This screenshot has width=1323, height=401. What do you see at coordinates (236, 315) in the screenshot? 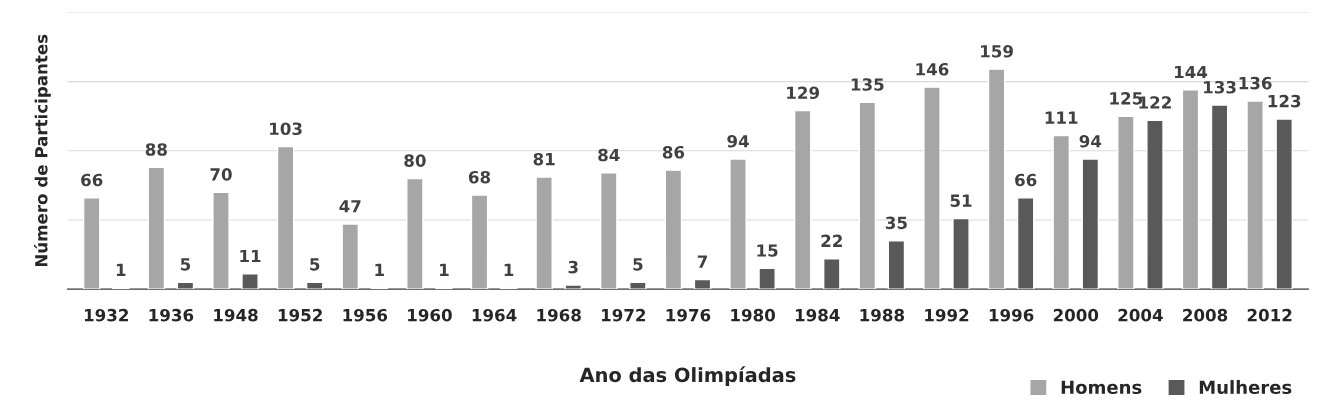
I see `x-tick-label: 1948` at bounding box center [236, 315].